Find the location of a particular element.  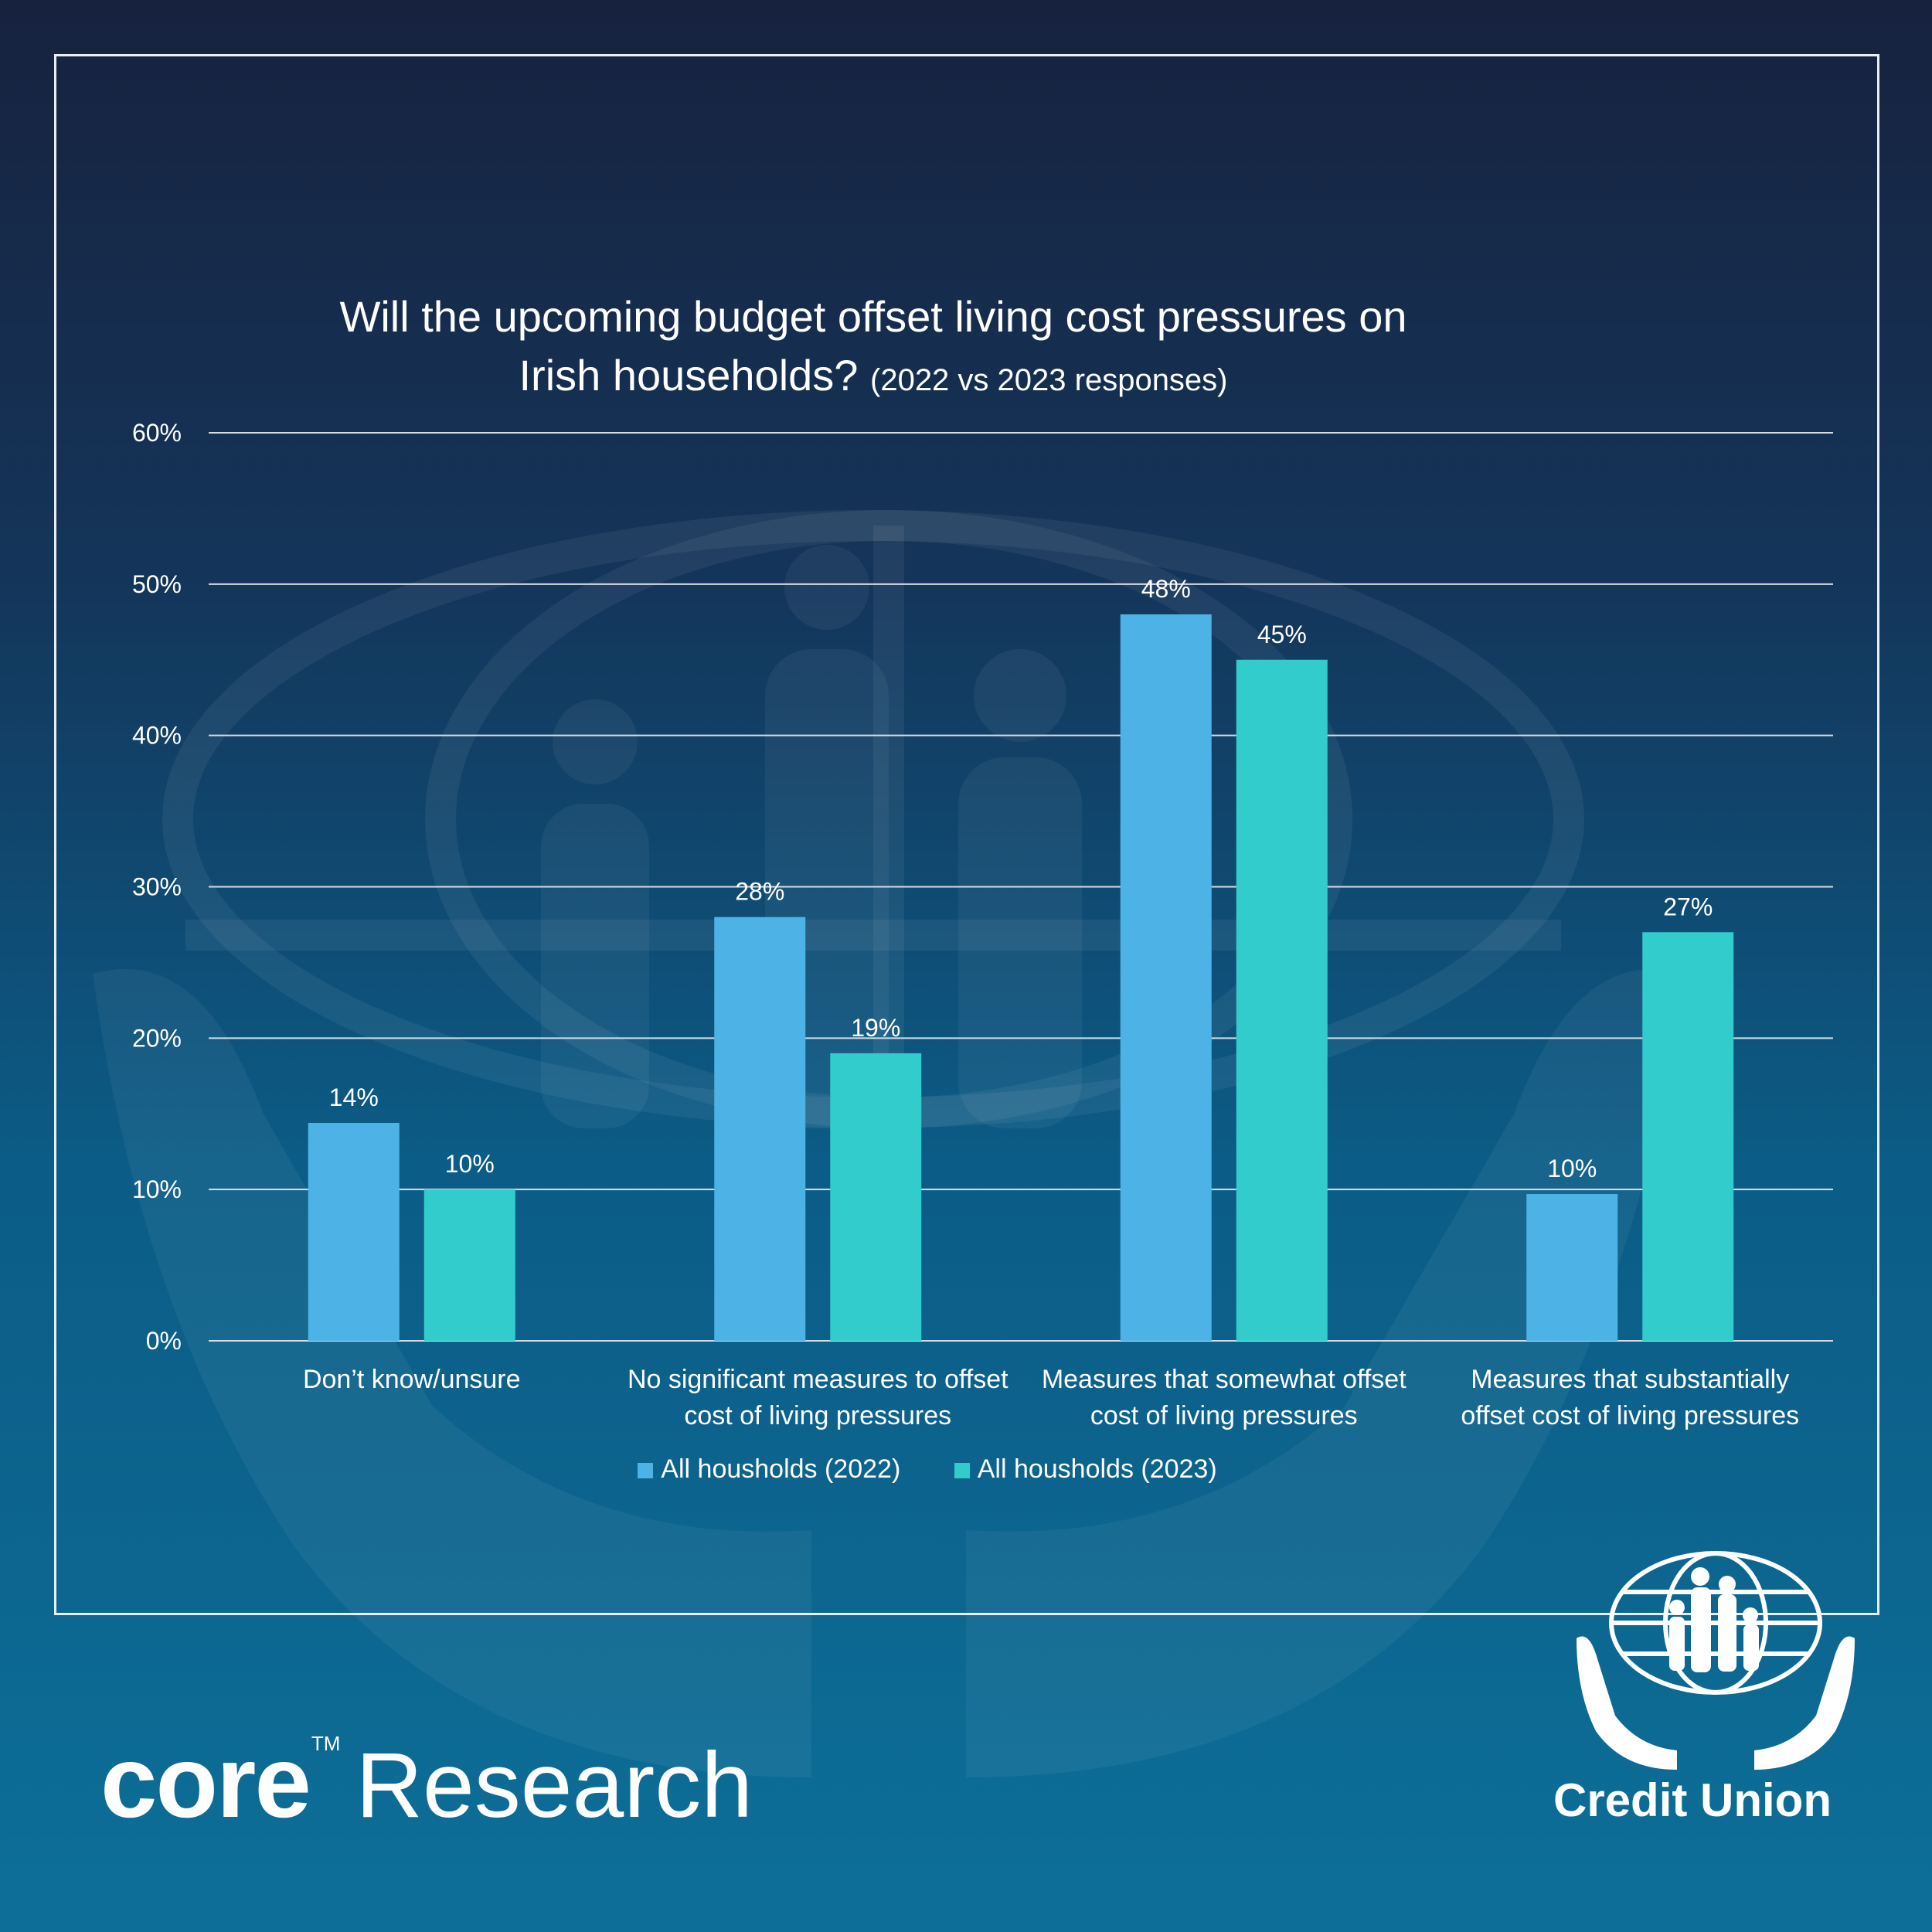

y-tick-label: 60% is located at coordinates (157, 433).